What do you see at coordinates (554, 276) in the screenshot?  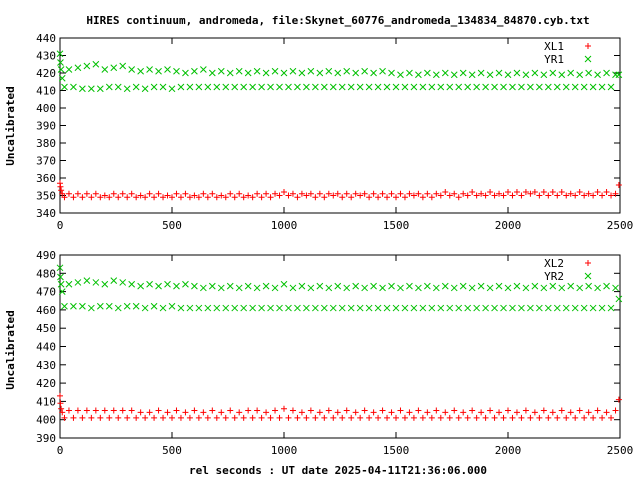 I see `legend-label: YR2` at bounding box center [554, 276].